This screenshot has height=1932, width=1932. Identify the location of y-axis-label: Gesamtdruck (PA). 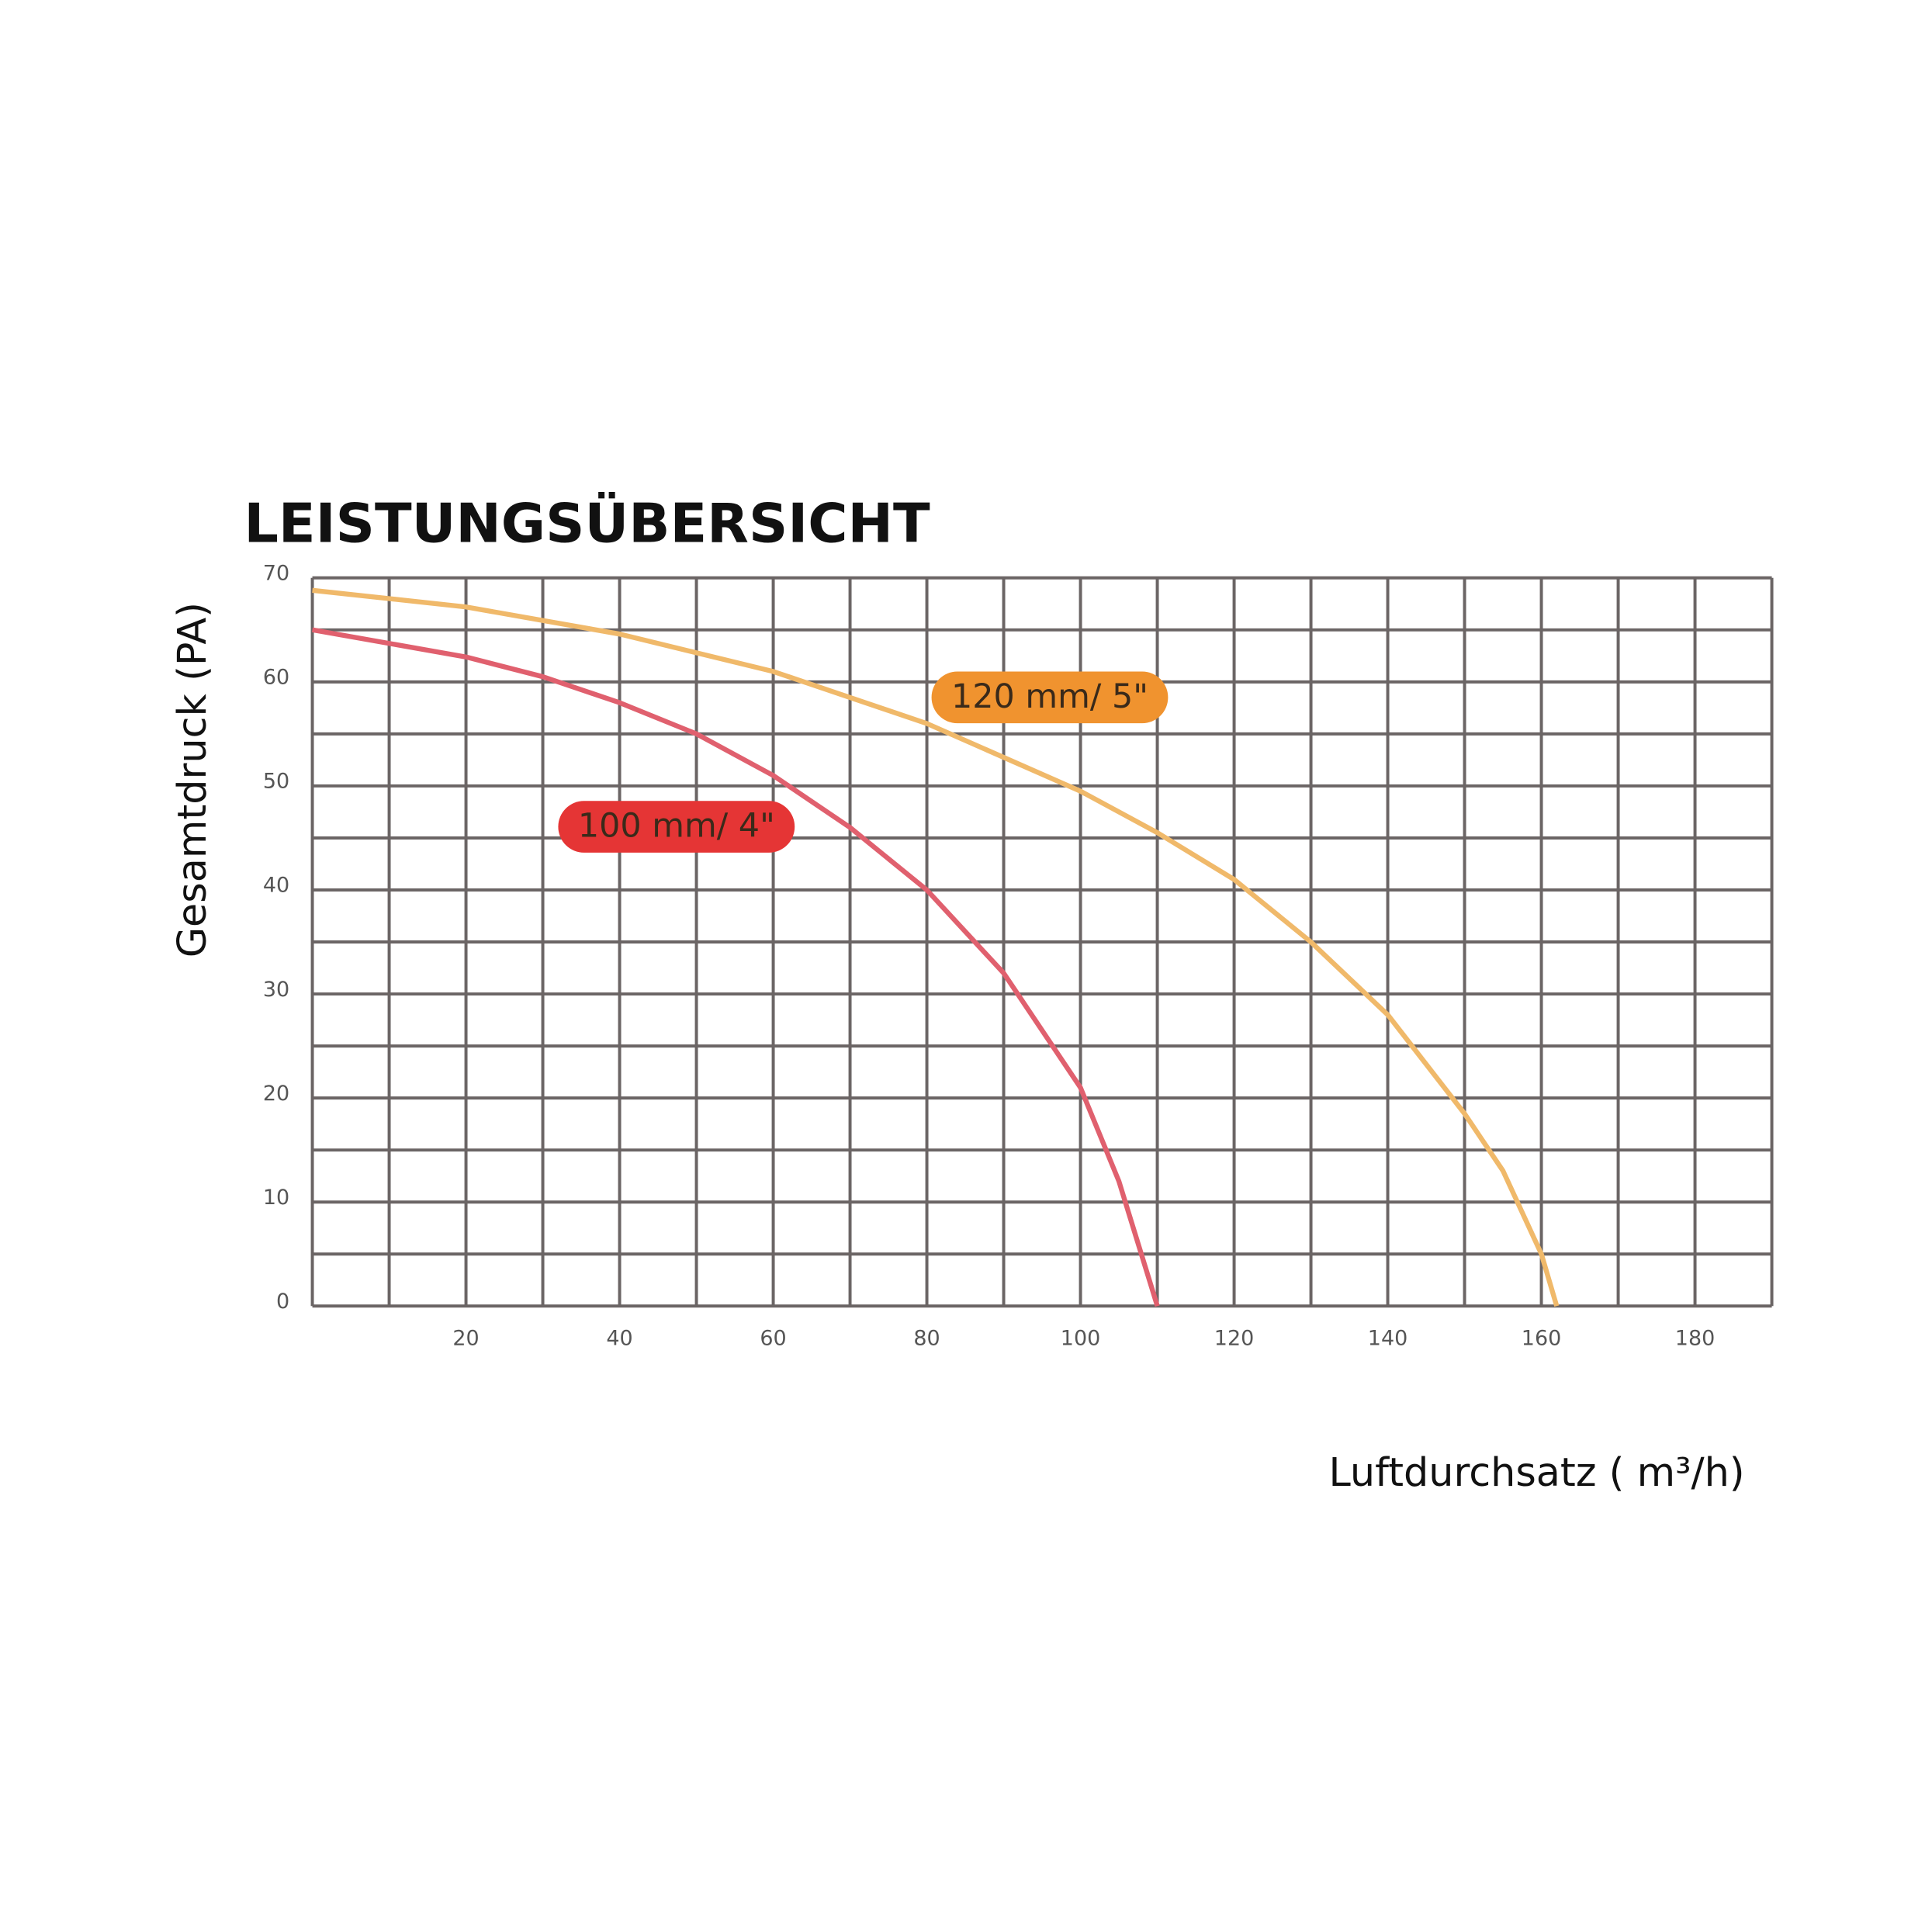
(192, 779).